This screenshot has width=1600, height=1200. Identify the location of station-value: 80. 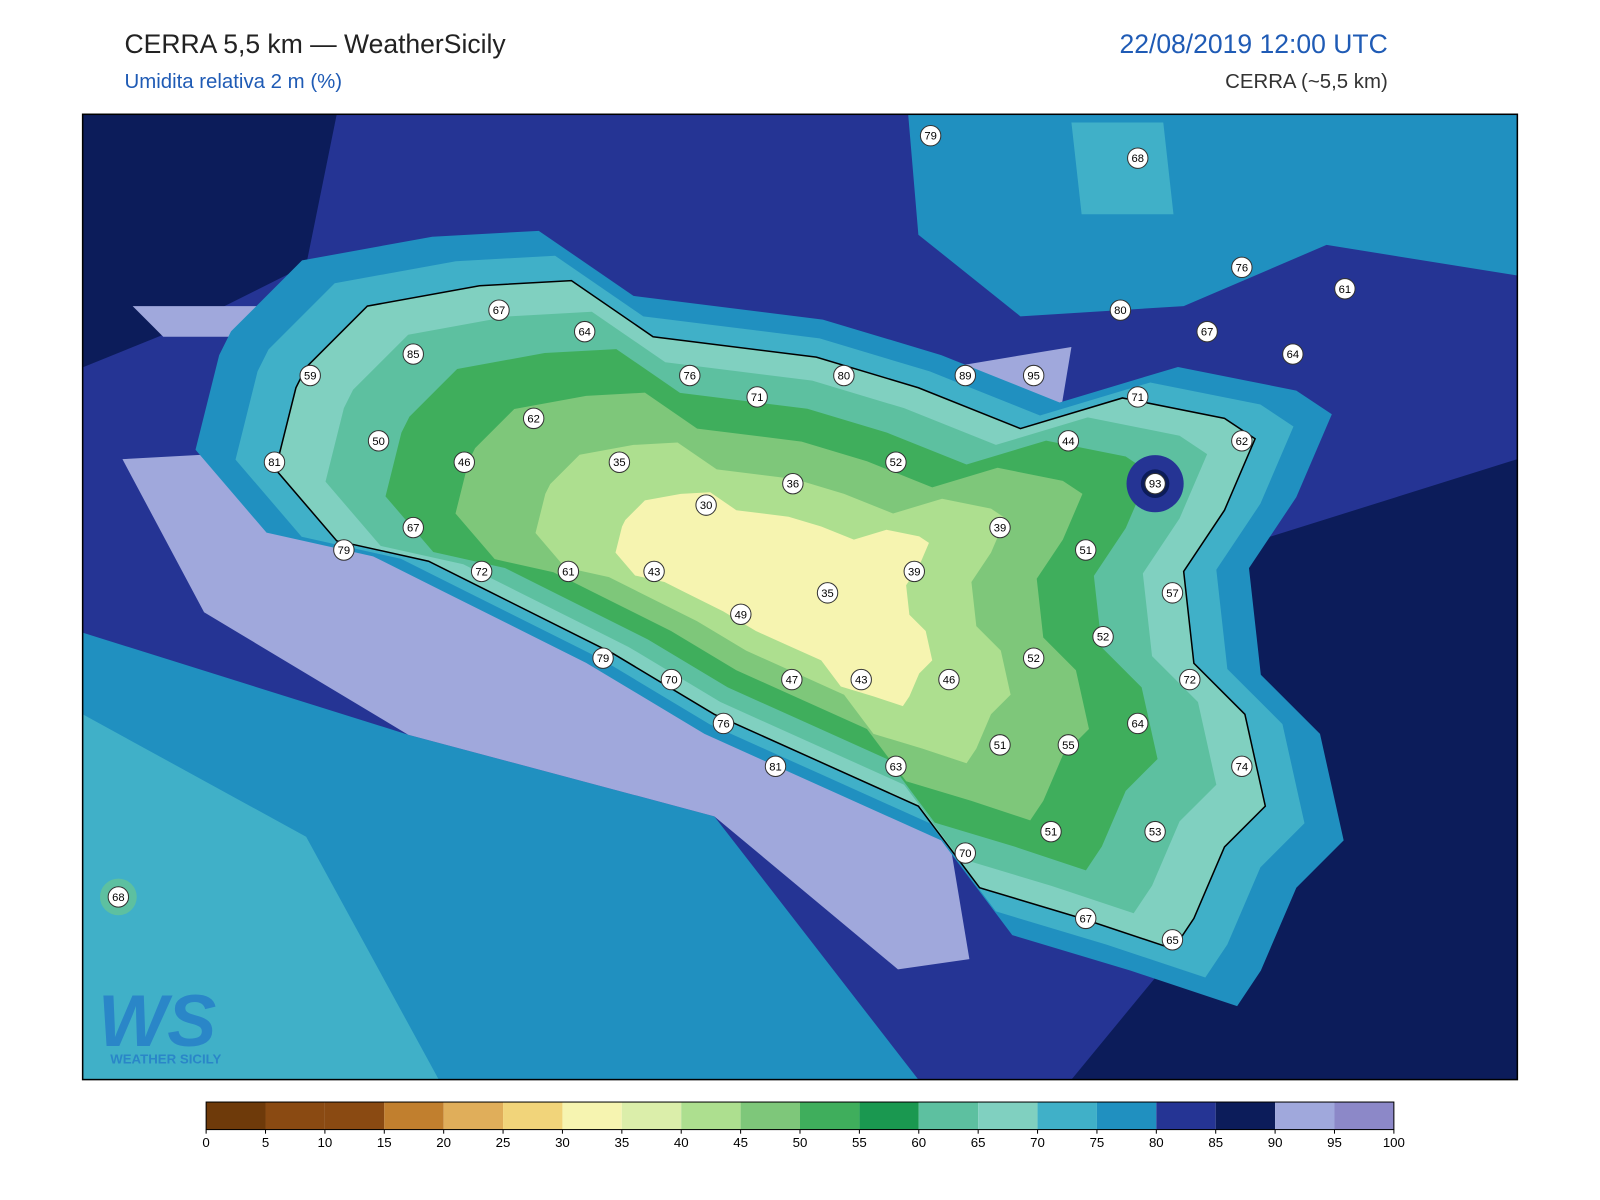
(1120, 311).